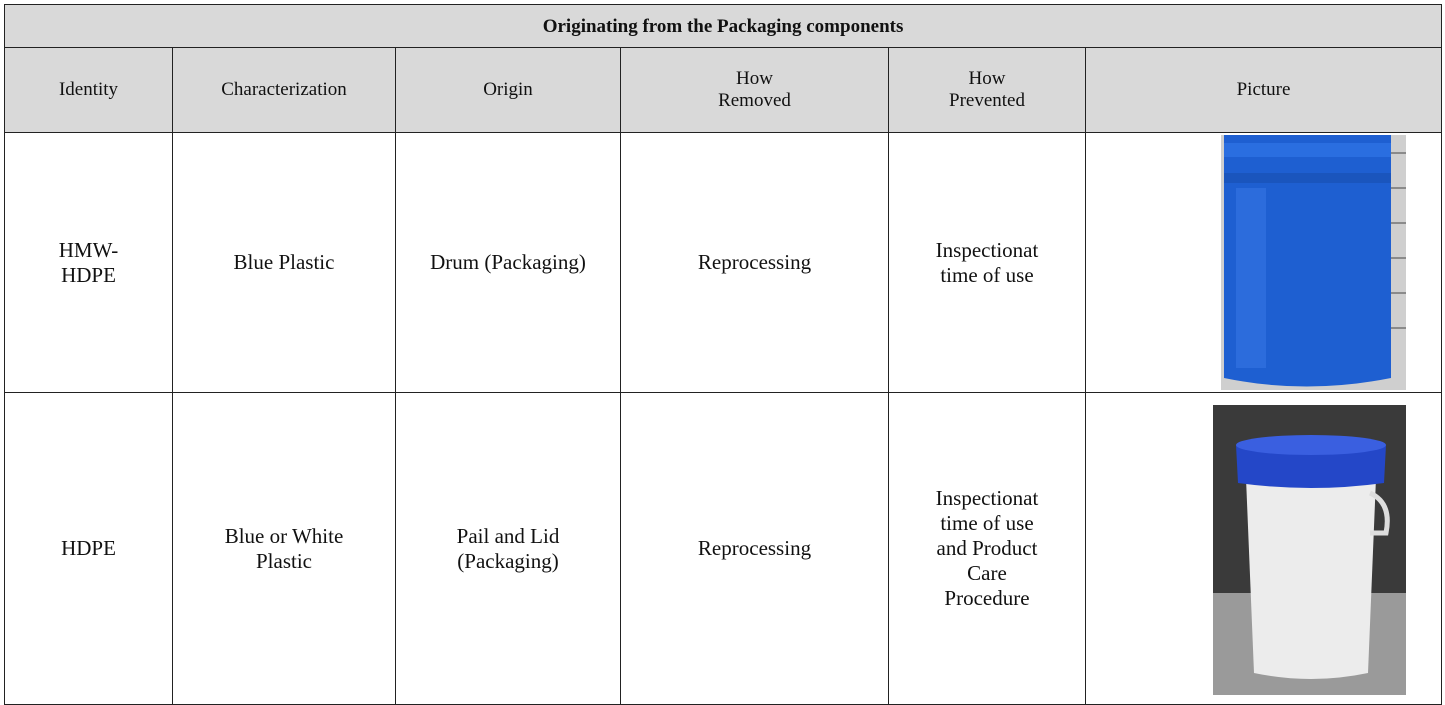 The height and width of the screenshot is (705, 1445). I want to click on header-cell: How Prevented, so click(987, 90).